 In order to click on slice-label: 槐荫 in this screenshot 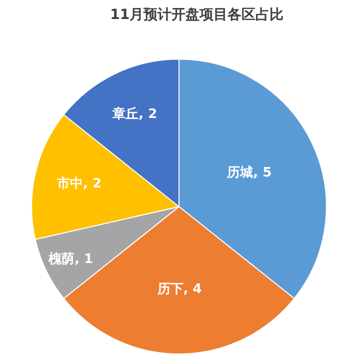, I will do `click(61, 258)`.